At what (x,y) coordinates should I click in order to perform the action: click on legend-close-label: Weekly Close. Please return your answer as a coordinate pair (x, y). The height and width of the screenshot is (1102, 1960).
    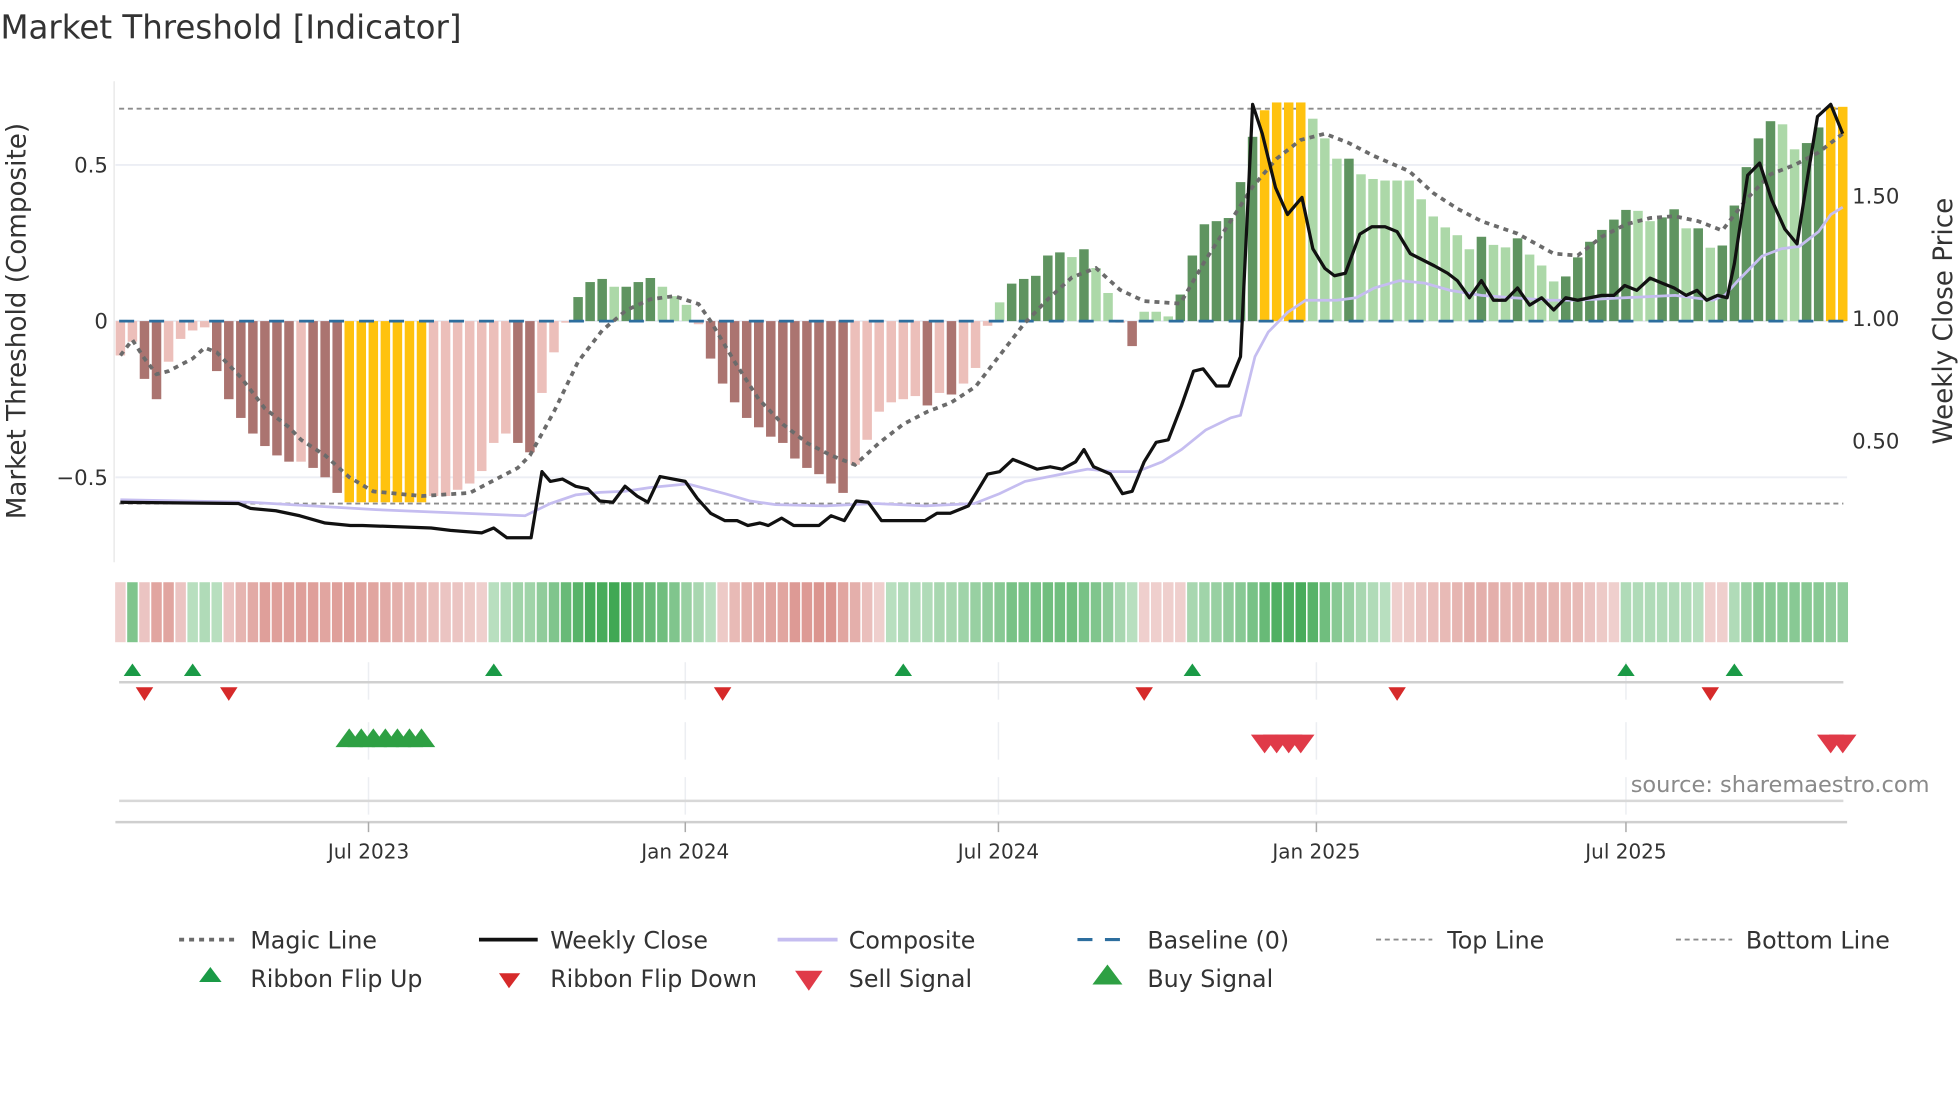
    Looking at the image, I should click on (629, 940).